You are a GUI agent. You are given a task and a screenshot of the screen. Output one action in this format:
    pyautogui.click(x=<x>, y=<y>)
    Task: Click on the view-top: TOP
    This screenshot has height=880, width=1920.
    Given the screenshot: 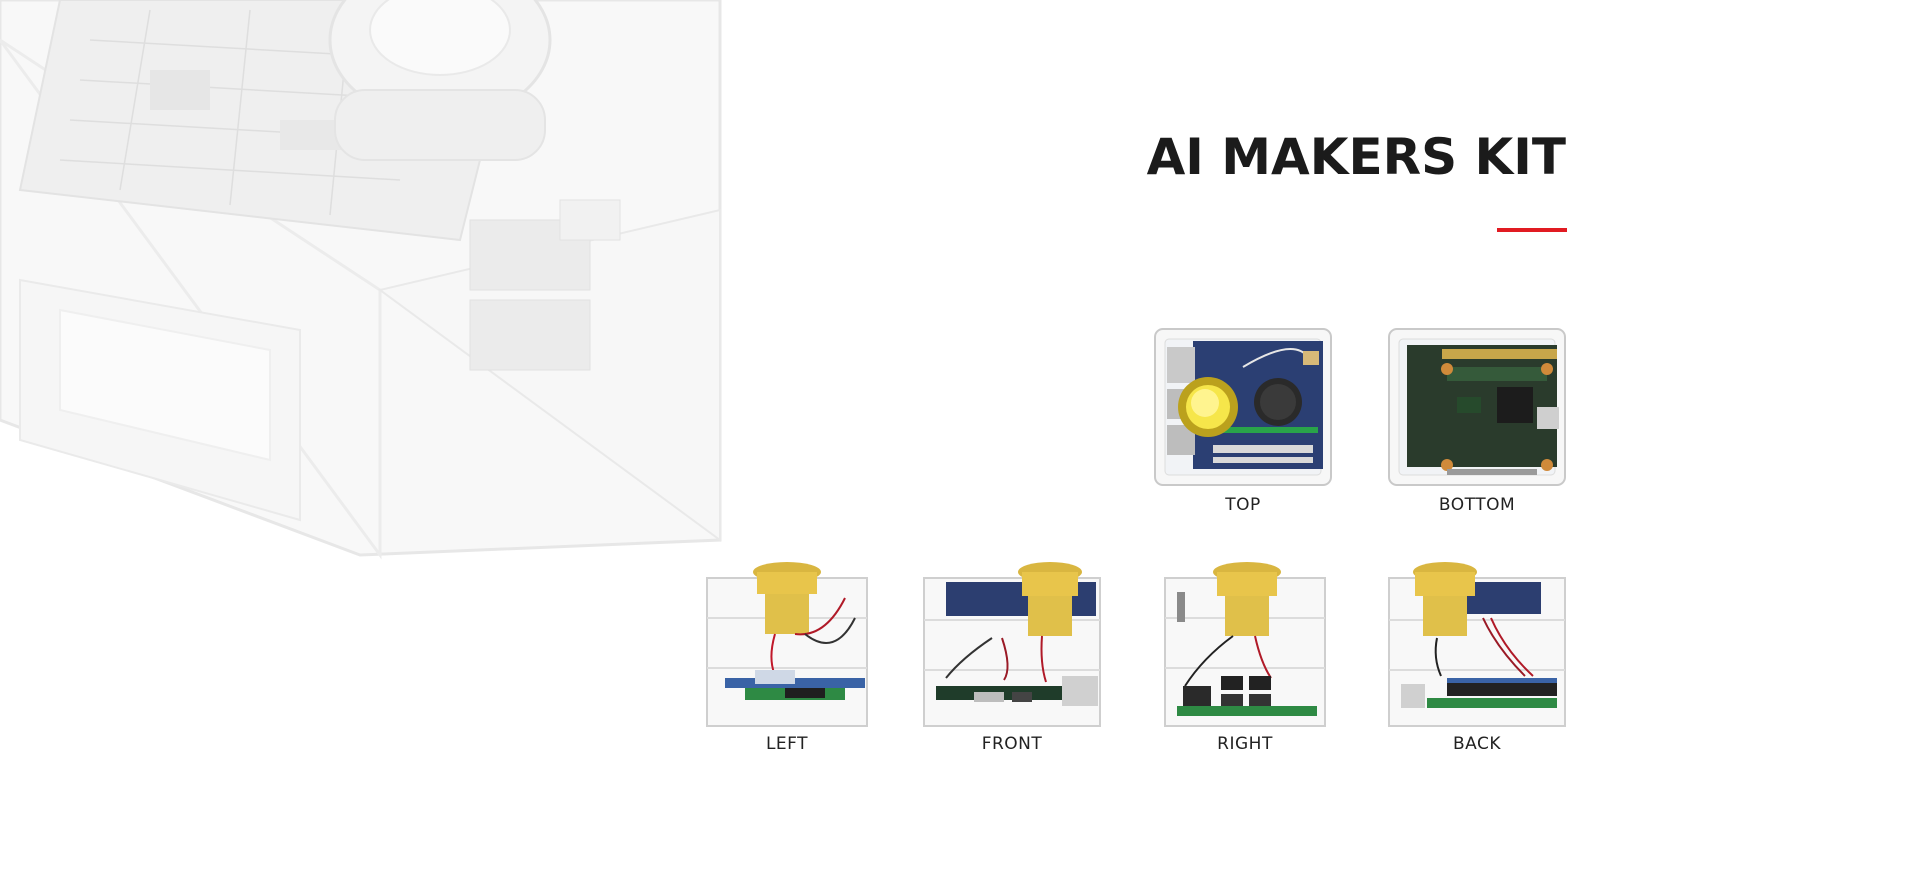 What is the action you would take?
    pyautogui.click(x=1243, y=427)
    